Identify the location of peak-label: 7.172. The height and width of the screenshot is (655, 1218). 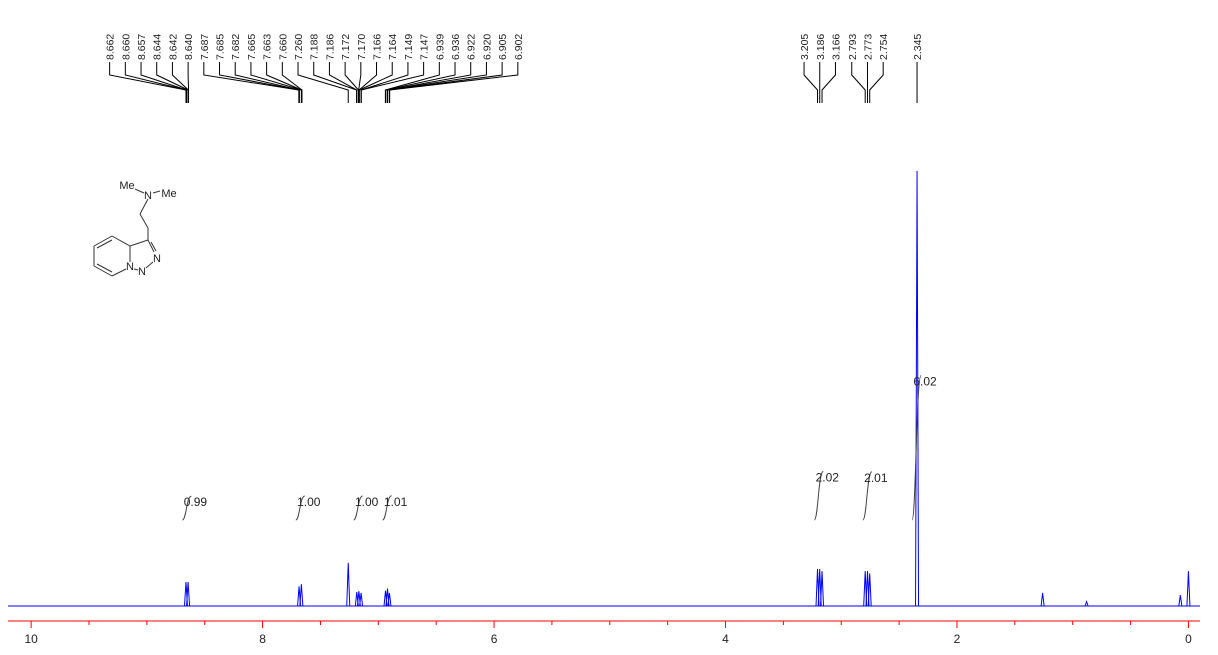
(346, 47).